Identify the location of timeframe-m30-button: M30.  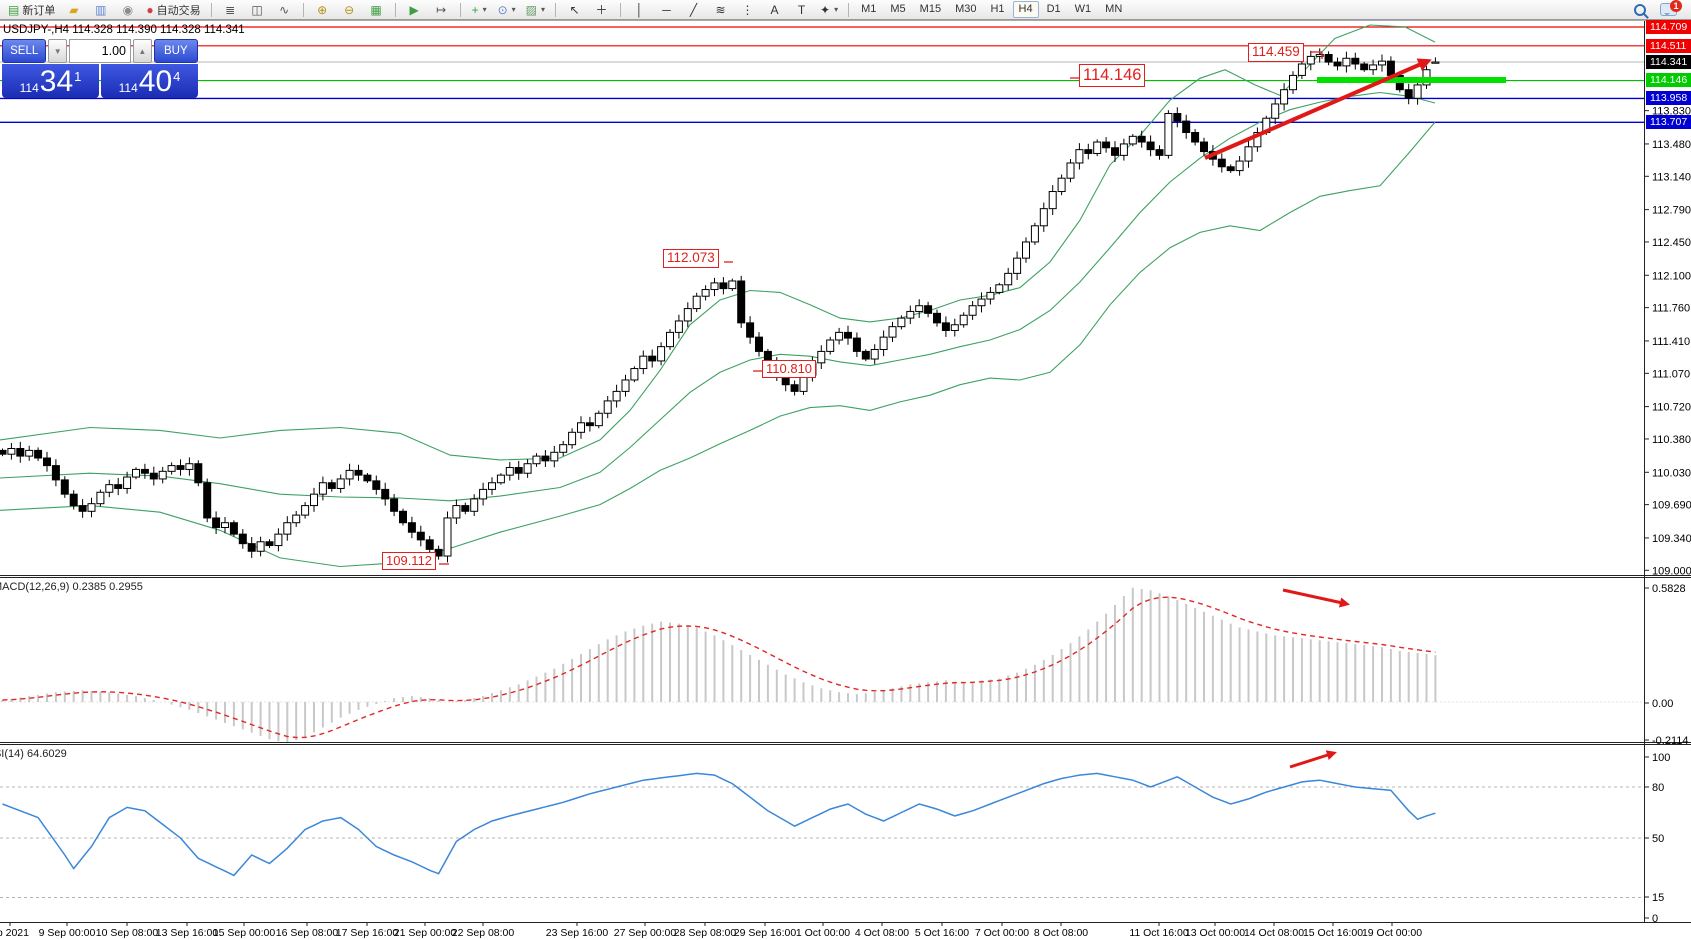
(966, 9).